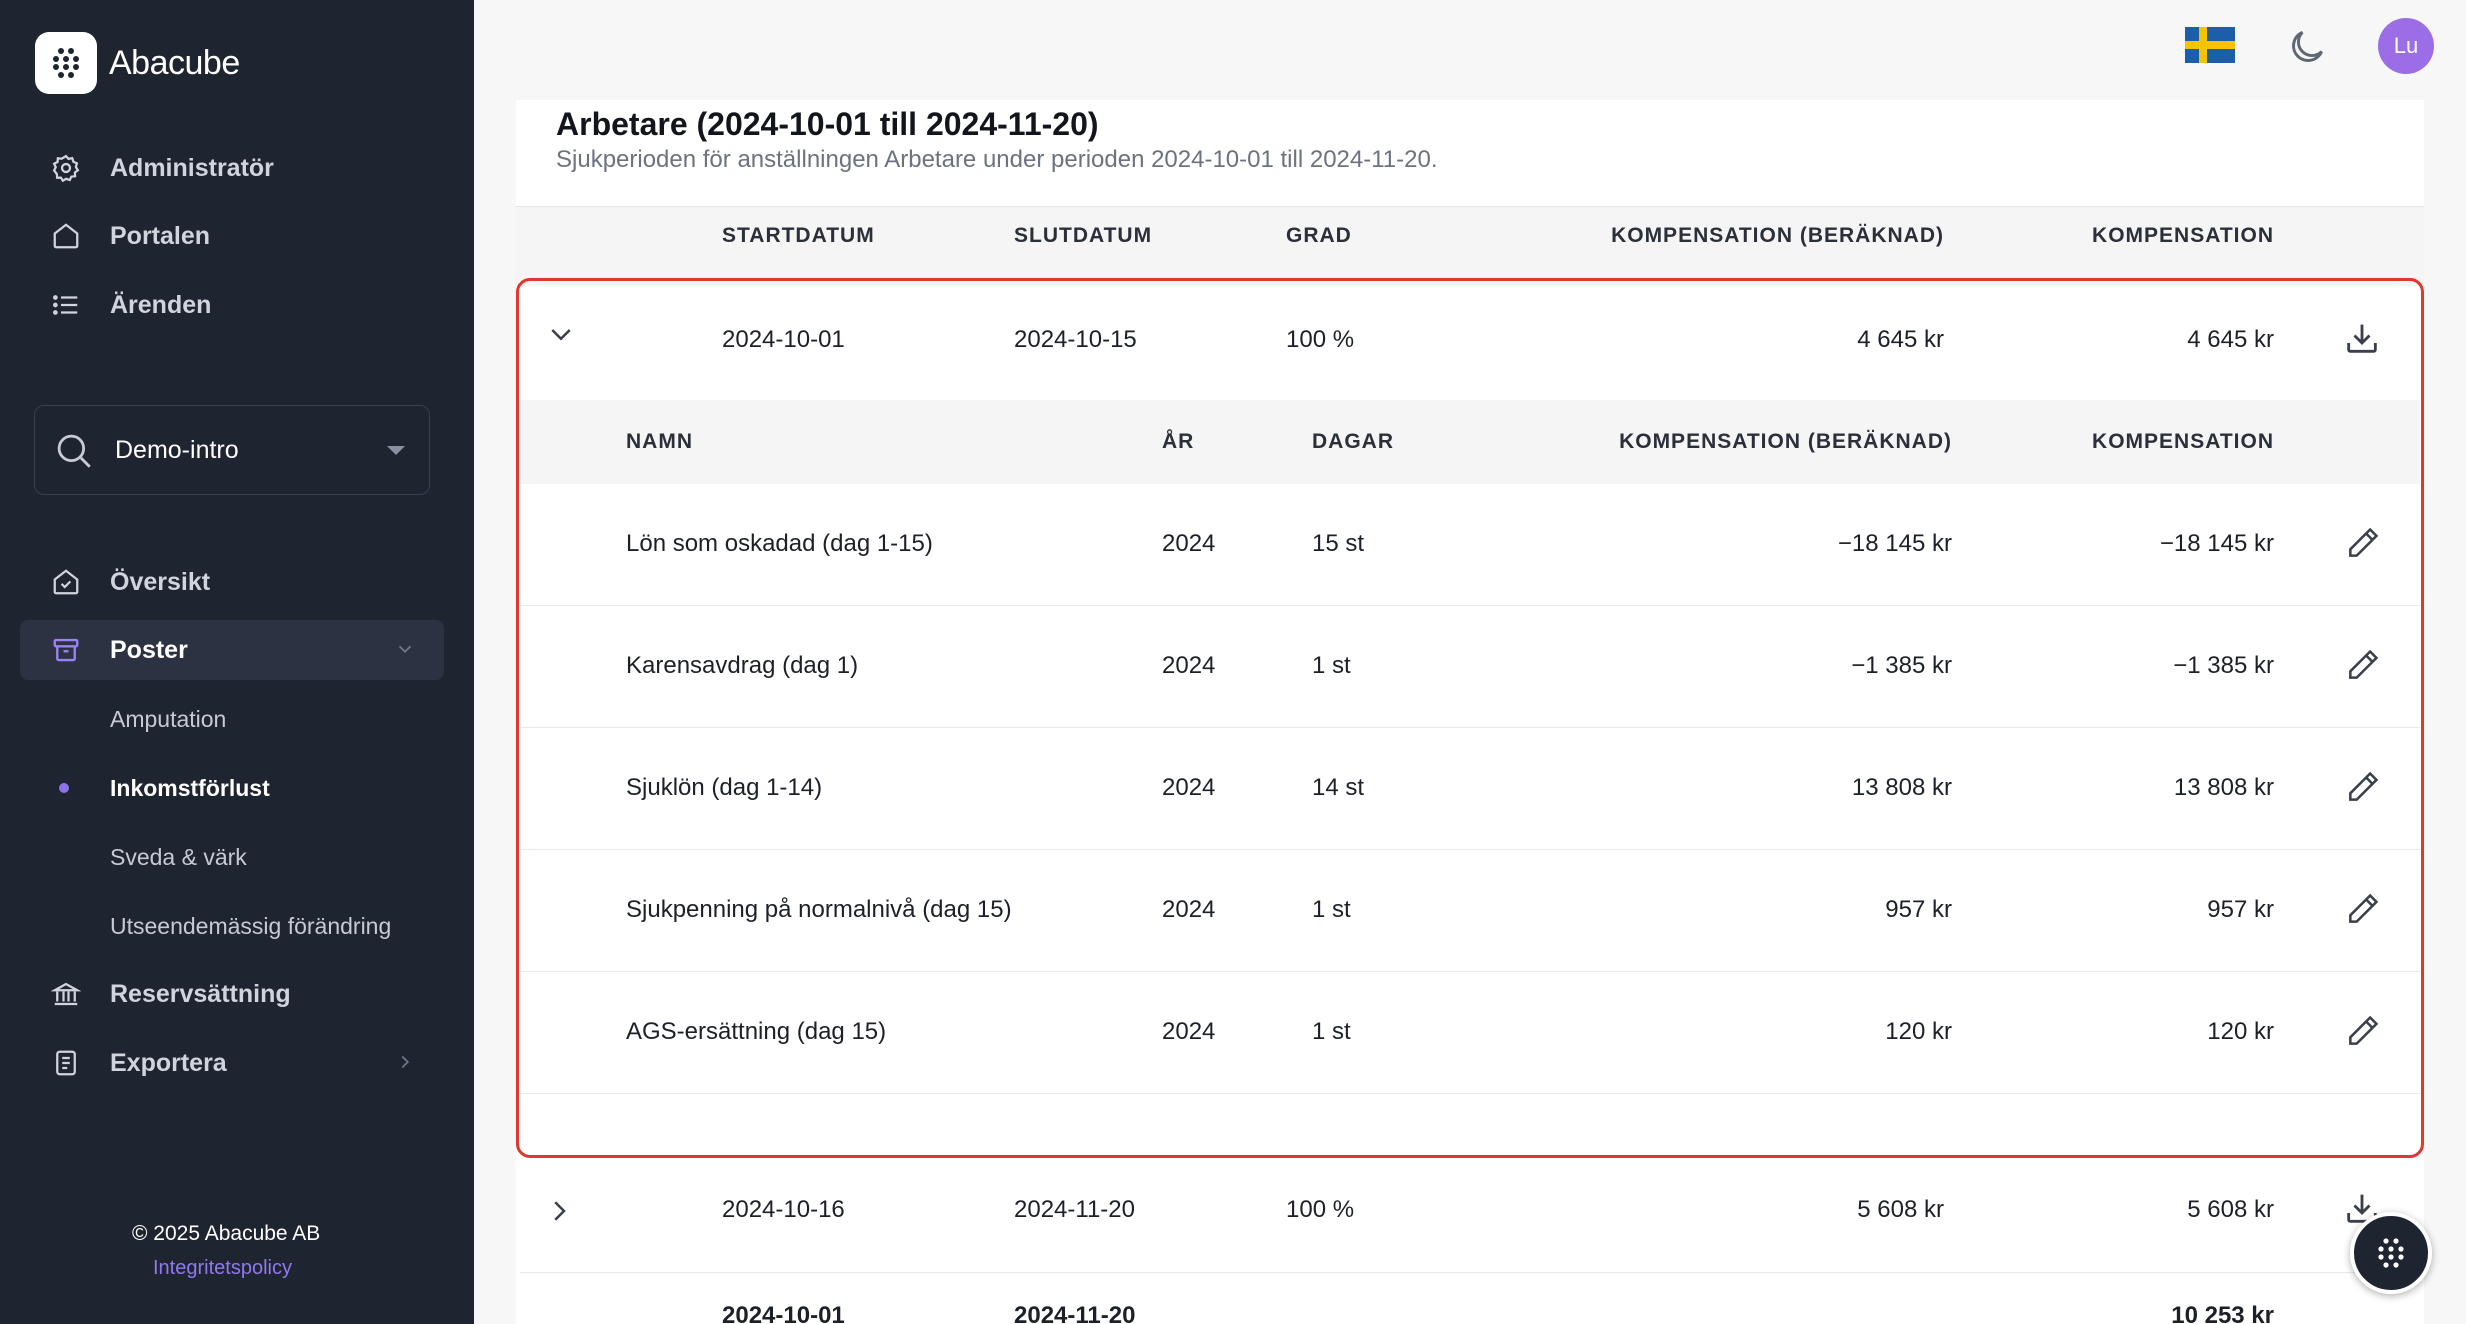 The image size is (2466, 1324). What do you see at coordinates (66, 305) in the screenshot?
I see `list-icon` at bounding box center [66, 305].